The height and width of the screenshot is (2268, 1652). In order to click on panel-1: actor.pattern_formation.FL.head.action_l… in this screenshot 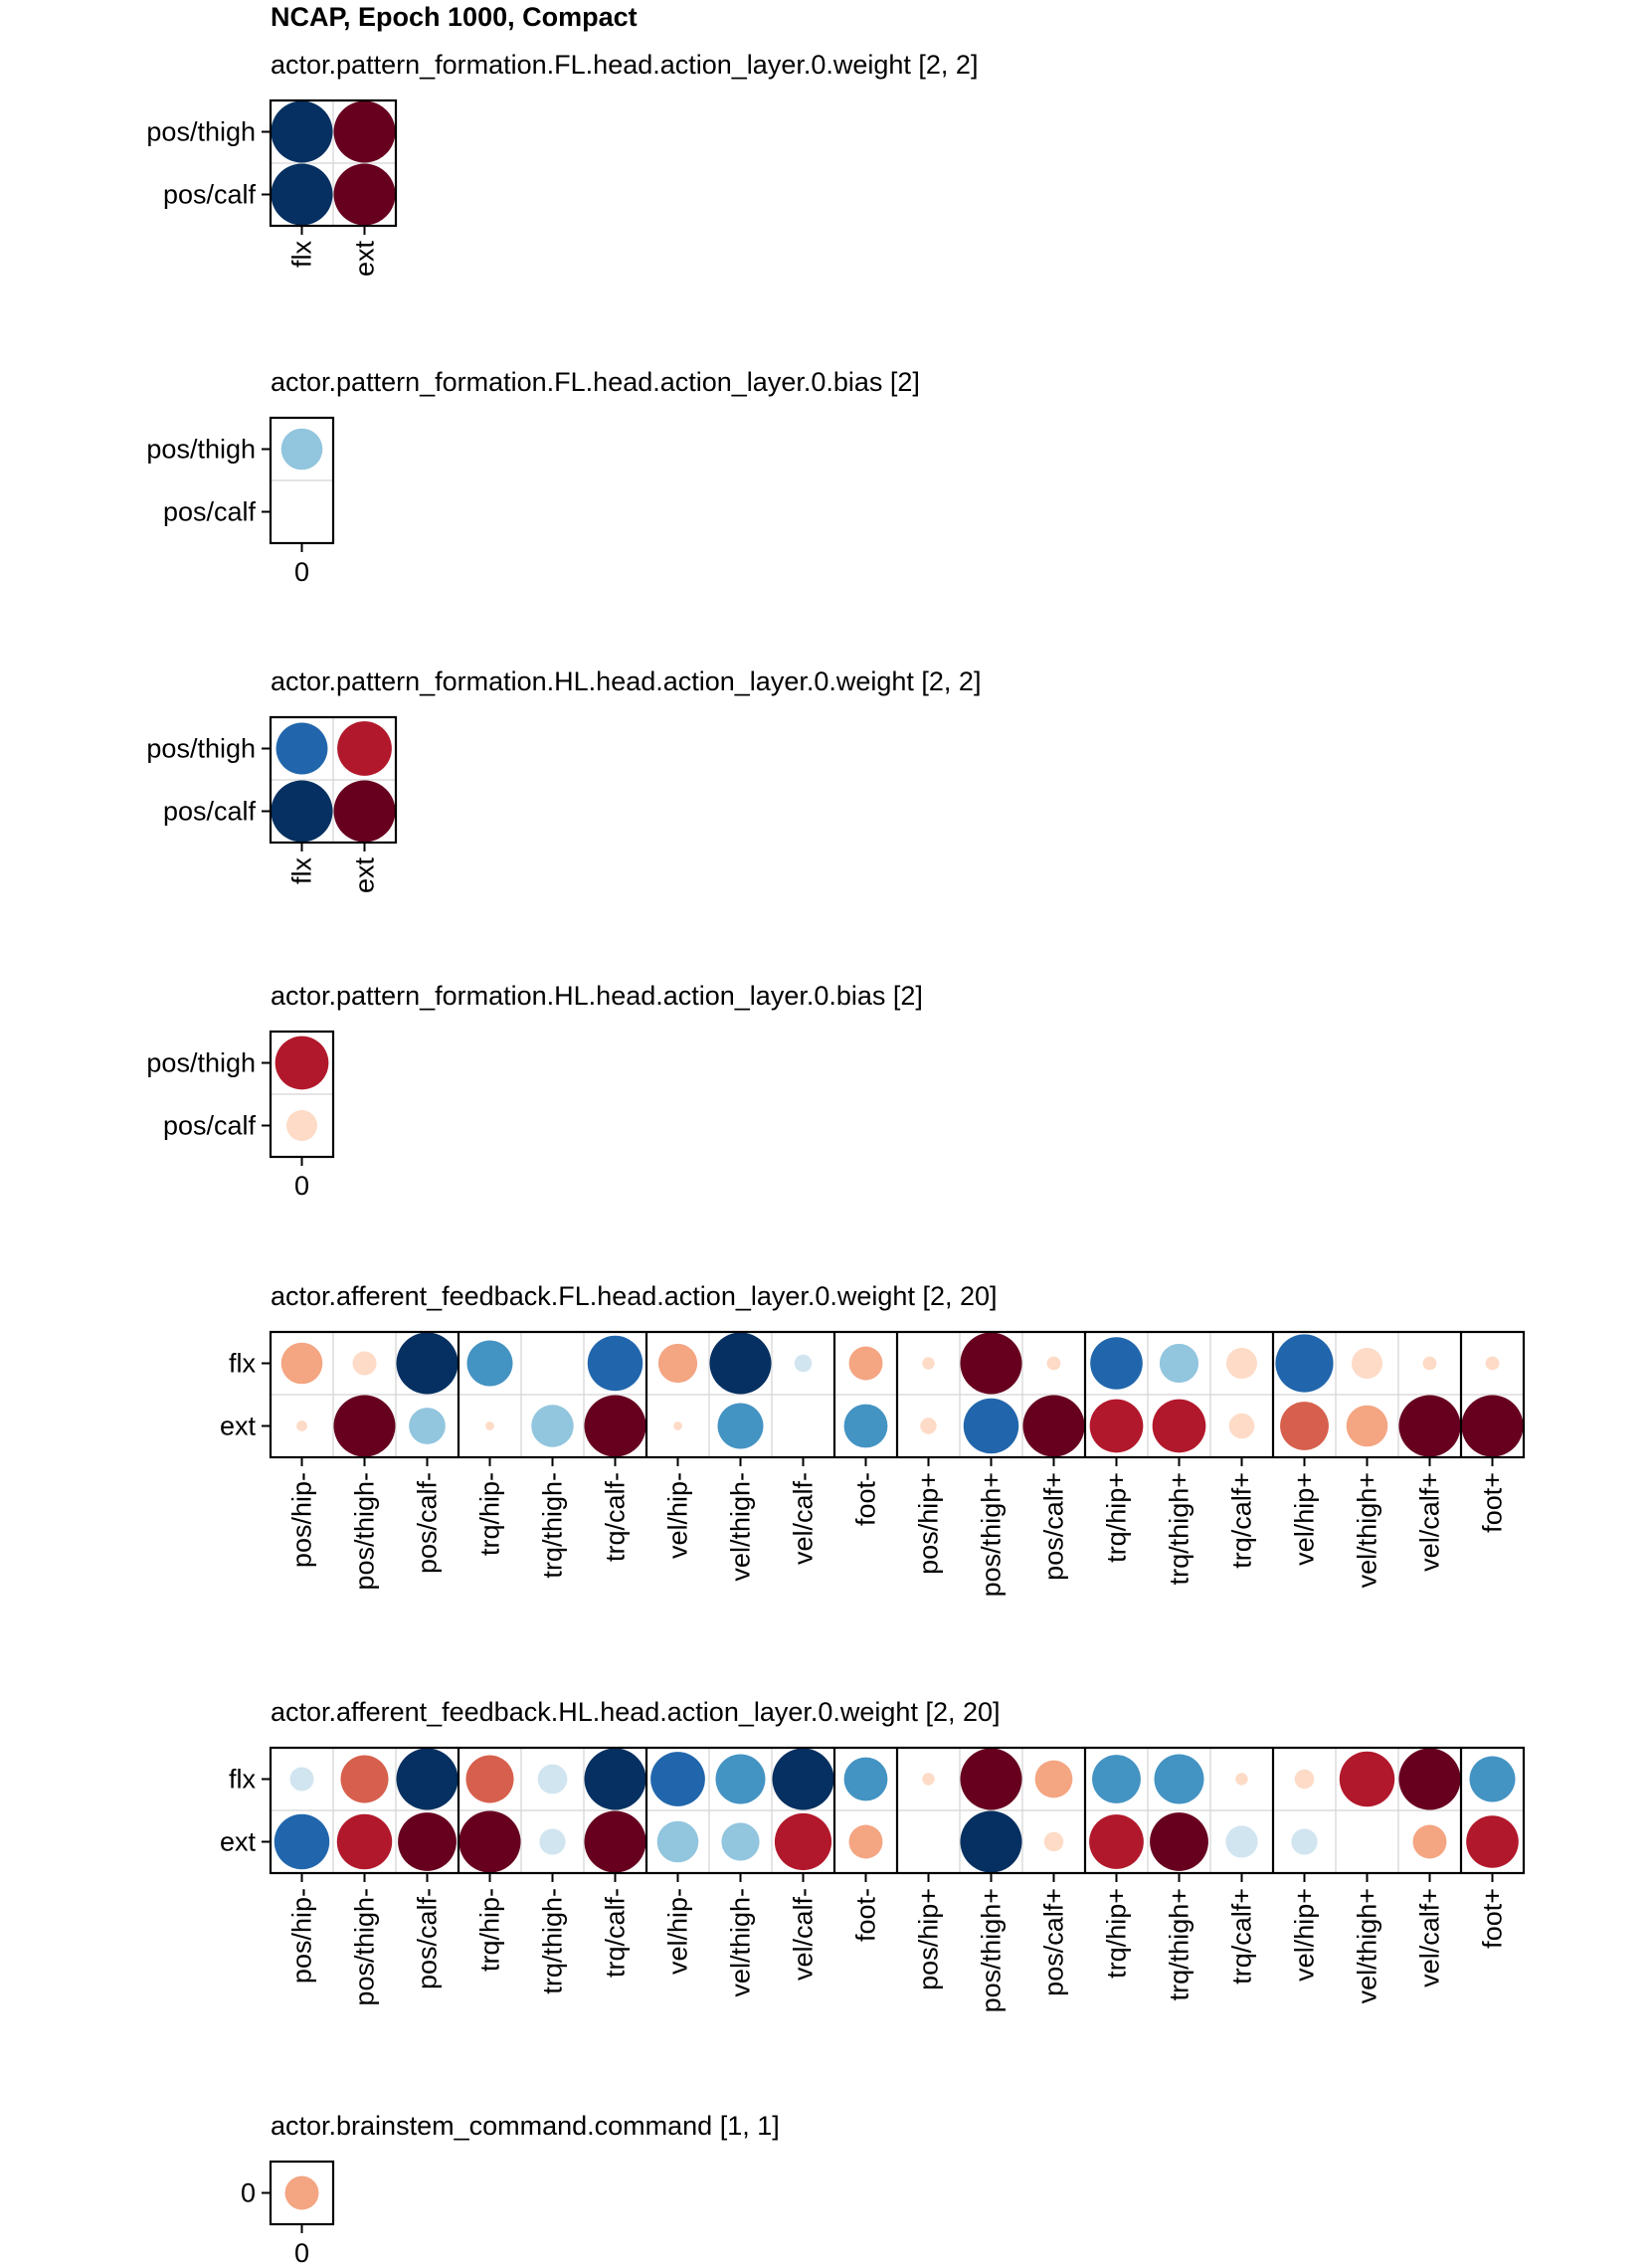, I will do `click(533, 477)`.